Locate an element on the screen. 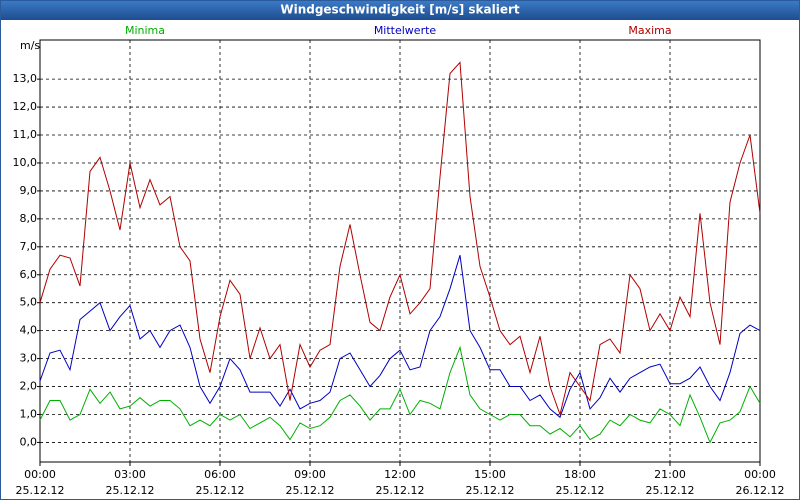 The width and height of the screenshot is (800, 500). y-tick-label: 4,0 is located at coordinates (29, 330).